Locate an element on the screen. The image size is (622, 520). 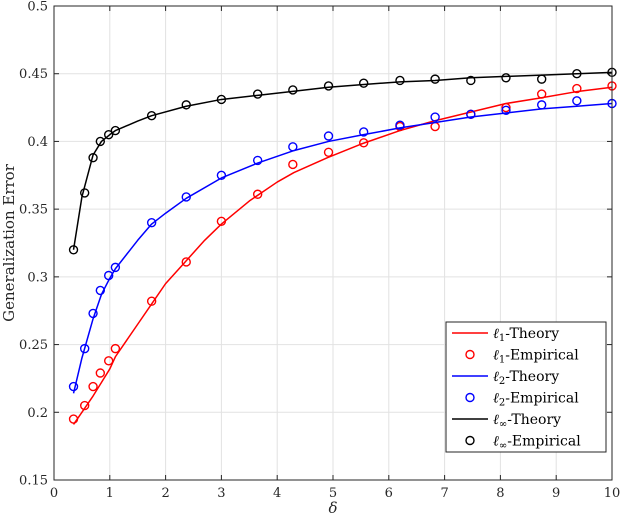
x-tick-label: 6 is located at coordinates (389, 493).